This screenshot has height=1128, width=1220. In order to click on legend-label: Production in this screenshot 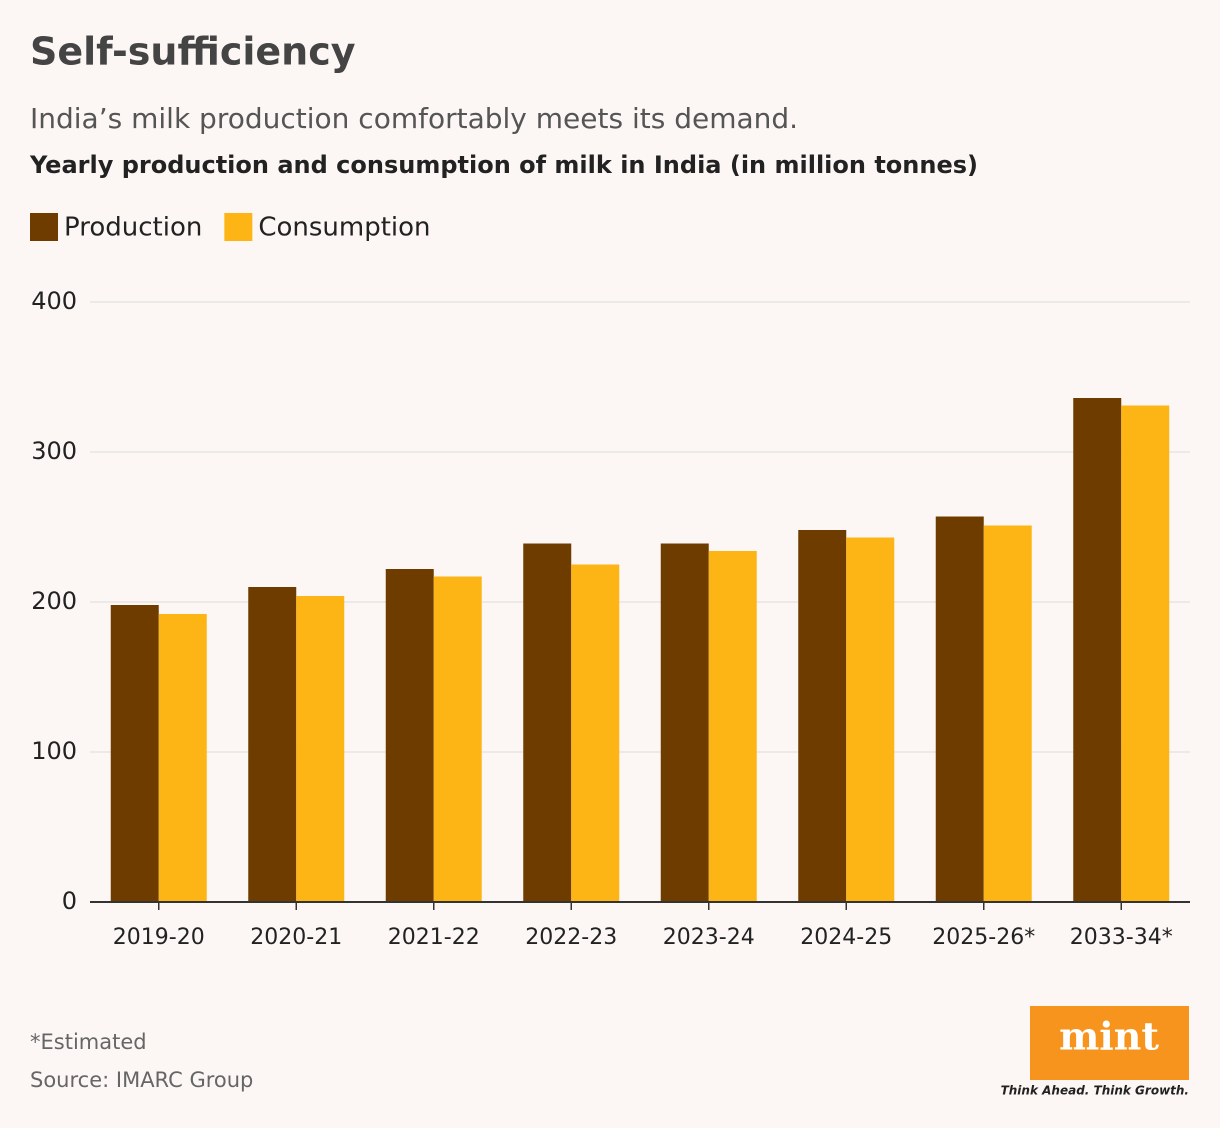, I will do `click(133, 228)`.